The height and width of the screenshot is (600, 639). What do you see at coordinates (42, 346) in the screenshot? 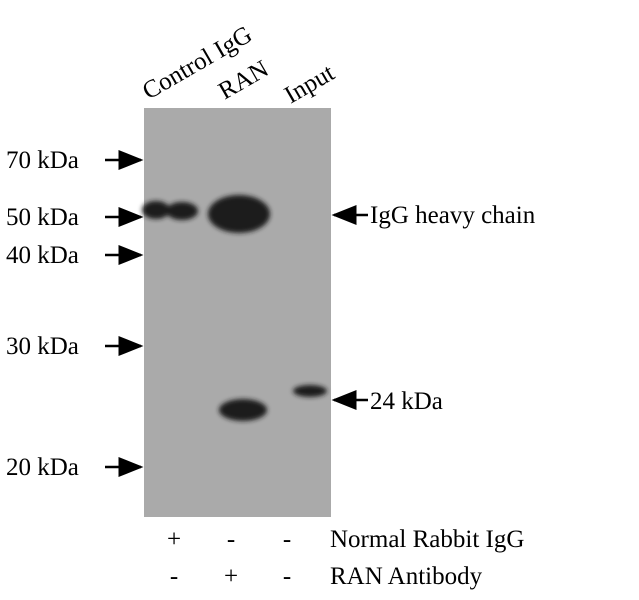
I see `marker-label-30: 30 kDa` at bounding box center [42, 346].